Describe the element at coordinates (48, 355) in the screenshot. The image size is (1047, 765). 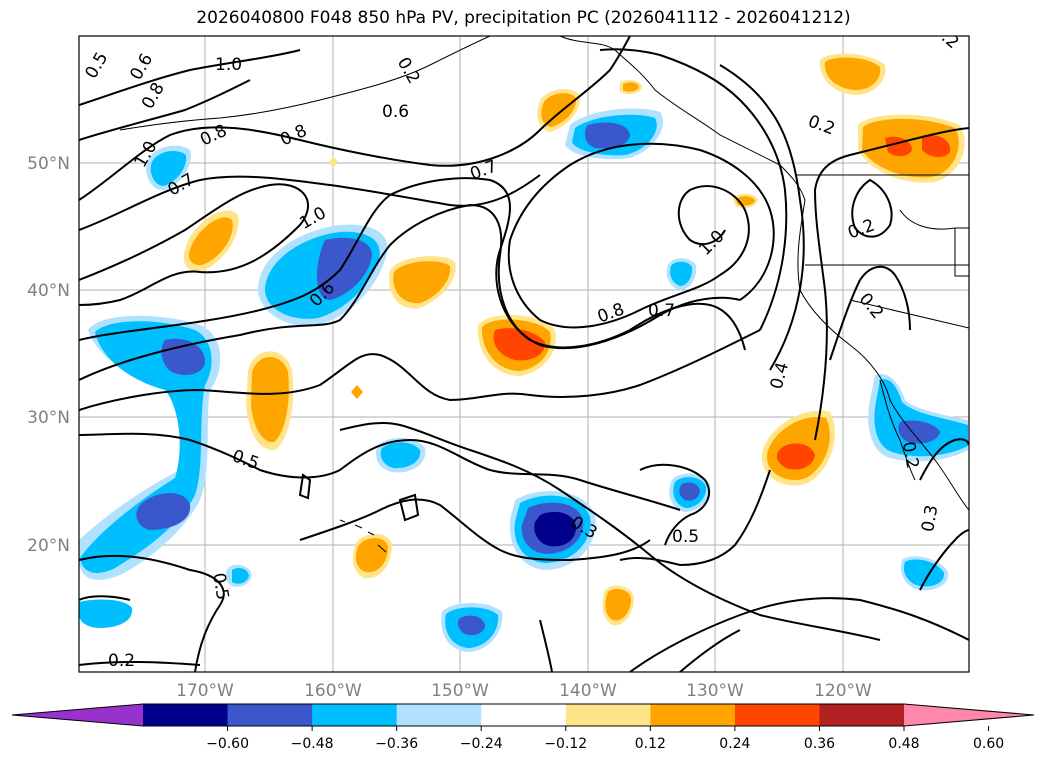
I see `latitude-labels: 20°N 30°N 40°N 50°N` at that location.